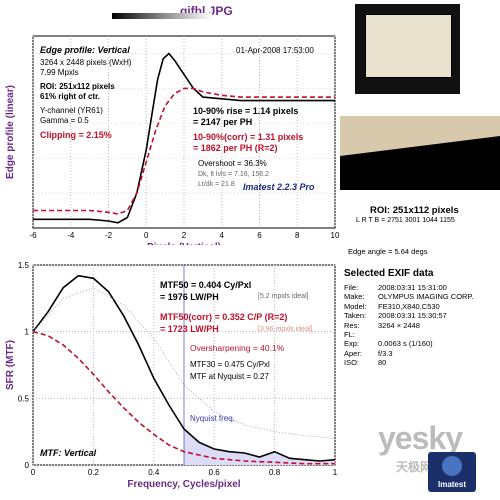 The width and height of the screenshot is (500, 500). Describe the element at coordinates (85, 50) in the screenshot. I see `edge-header: Edge profile: Vertical` at that location.